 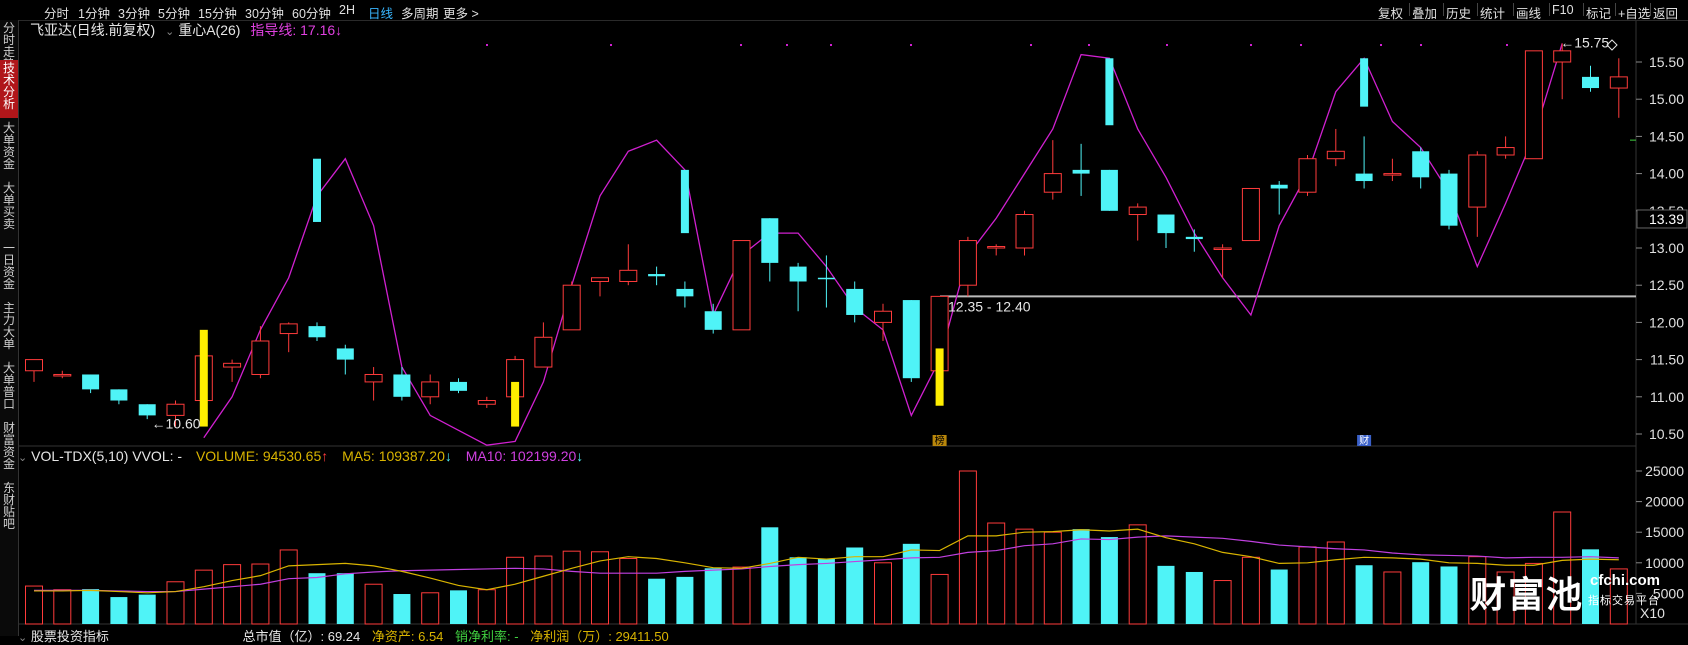 I want to click on volume-bar-down, so click(x=657, y=601).